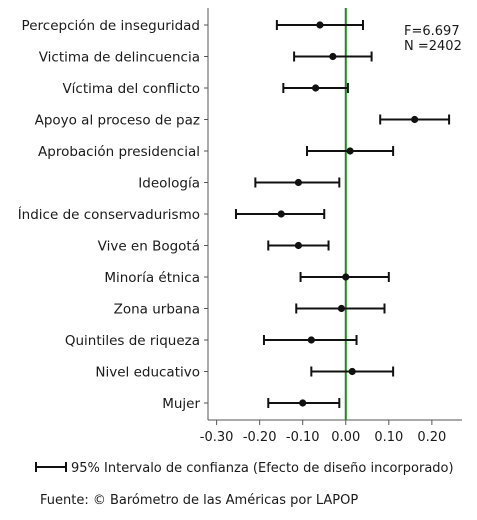  I want to click on category-label: Mujer, so click(181, 404).